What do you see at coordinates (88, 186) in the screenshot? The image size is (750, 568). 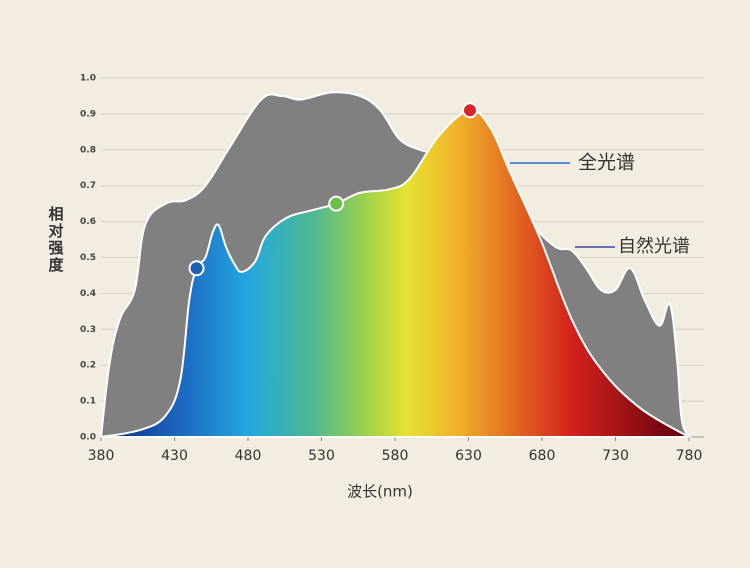 I see `y-tick-label: 0.7` at bounding box center [88, 186].